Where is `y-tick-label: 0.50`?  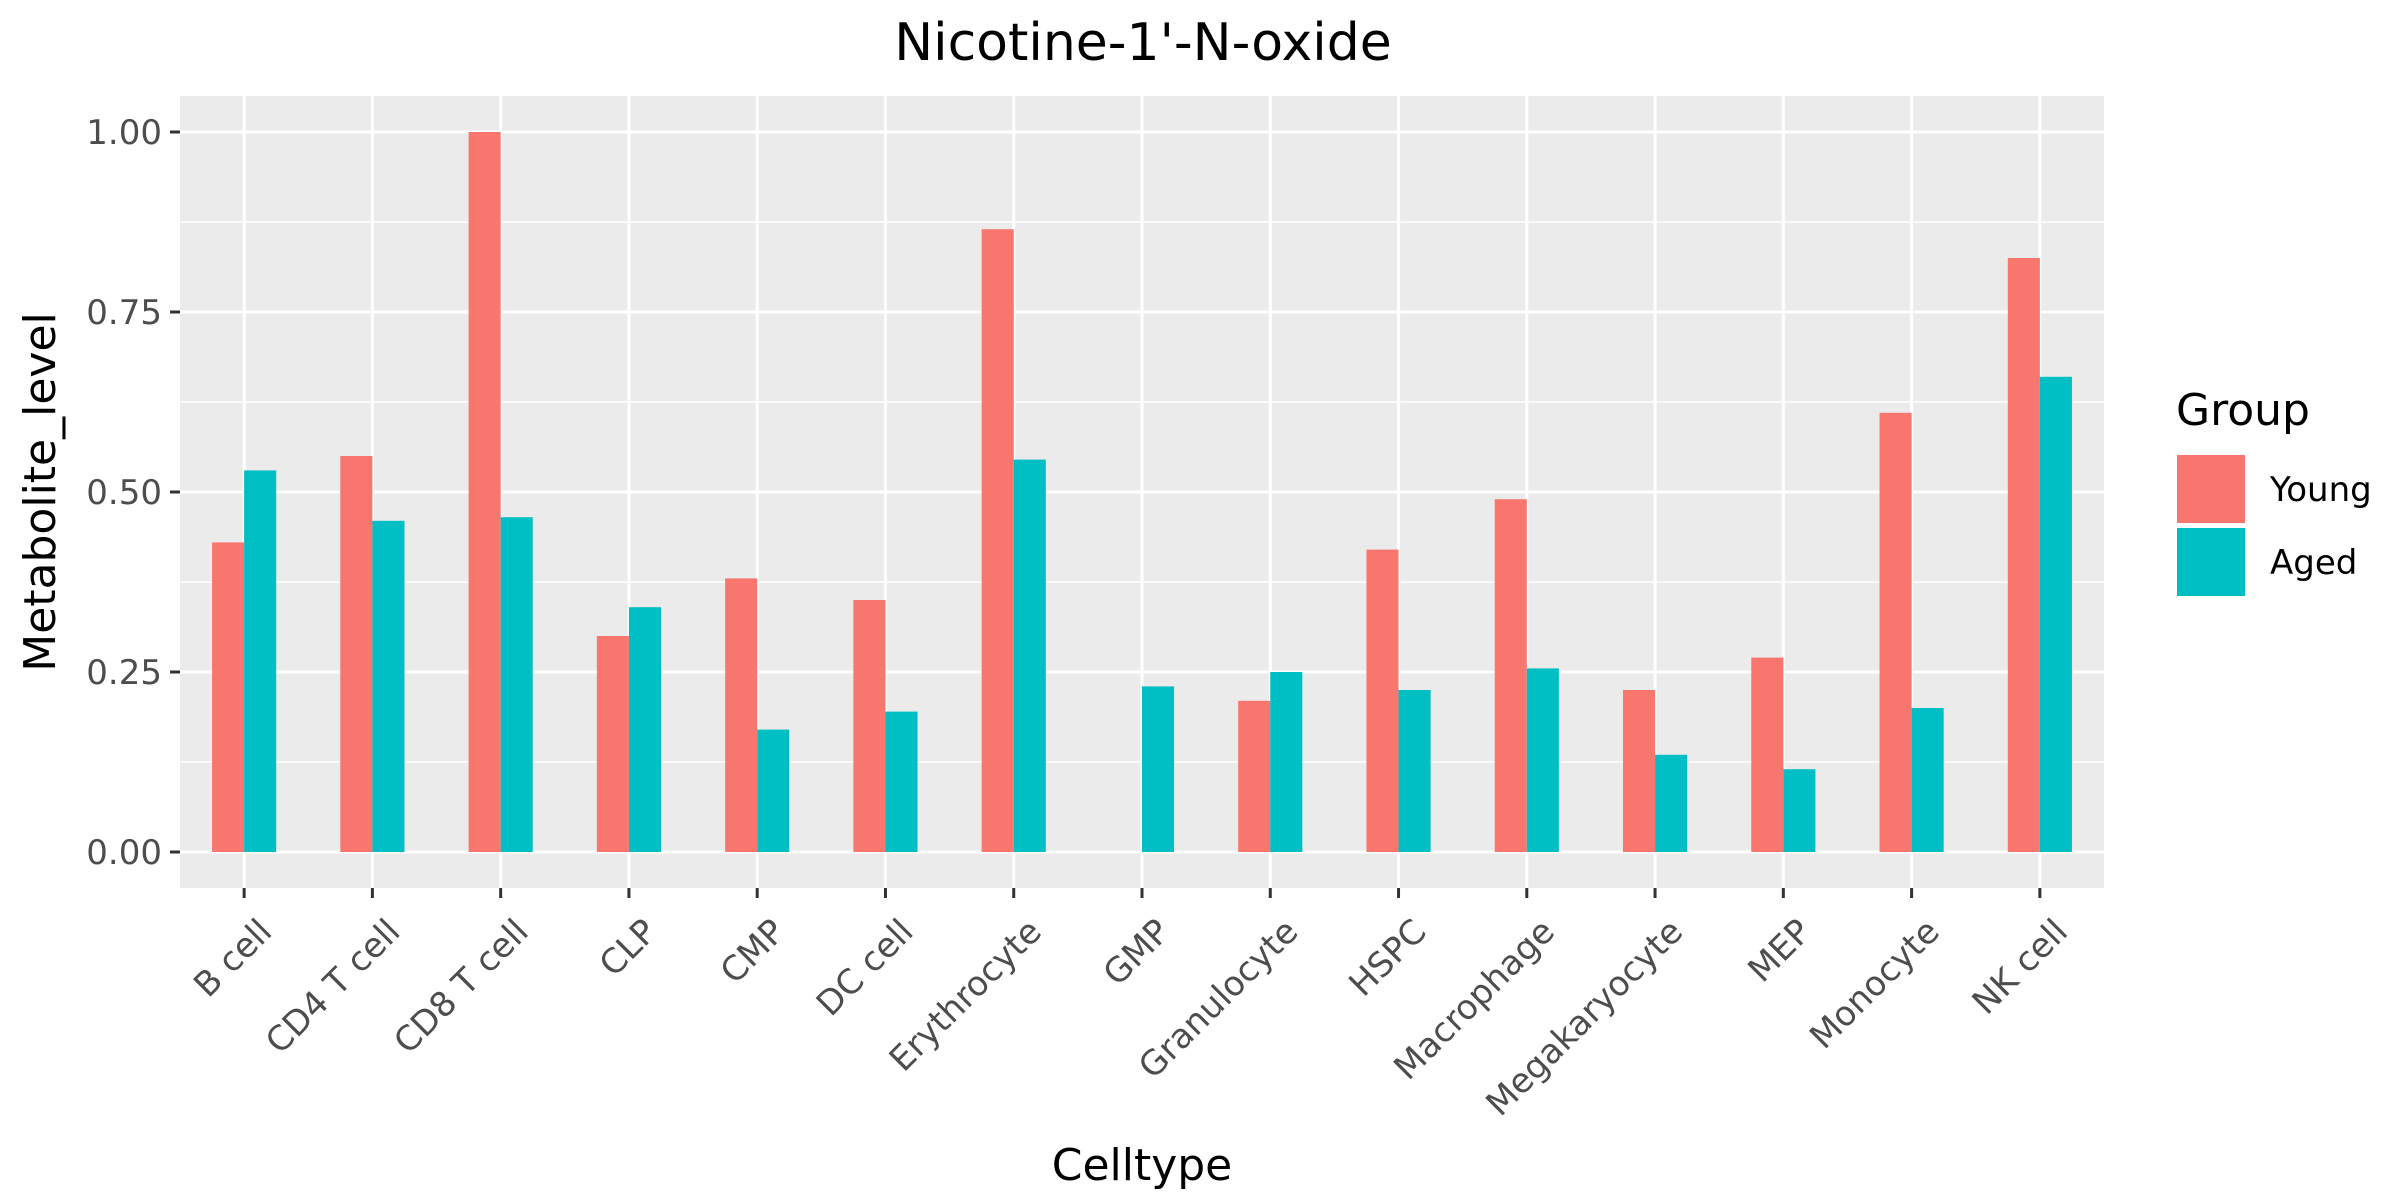
y-tick-label: 0.50 is located at coordinates (124, 493).